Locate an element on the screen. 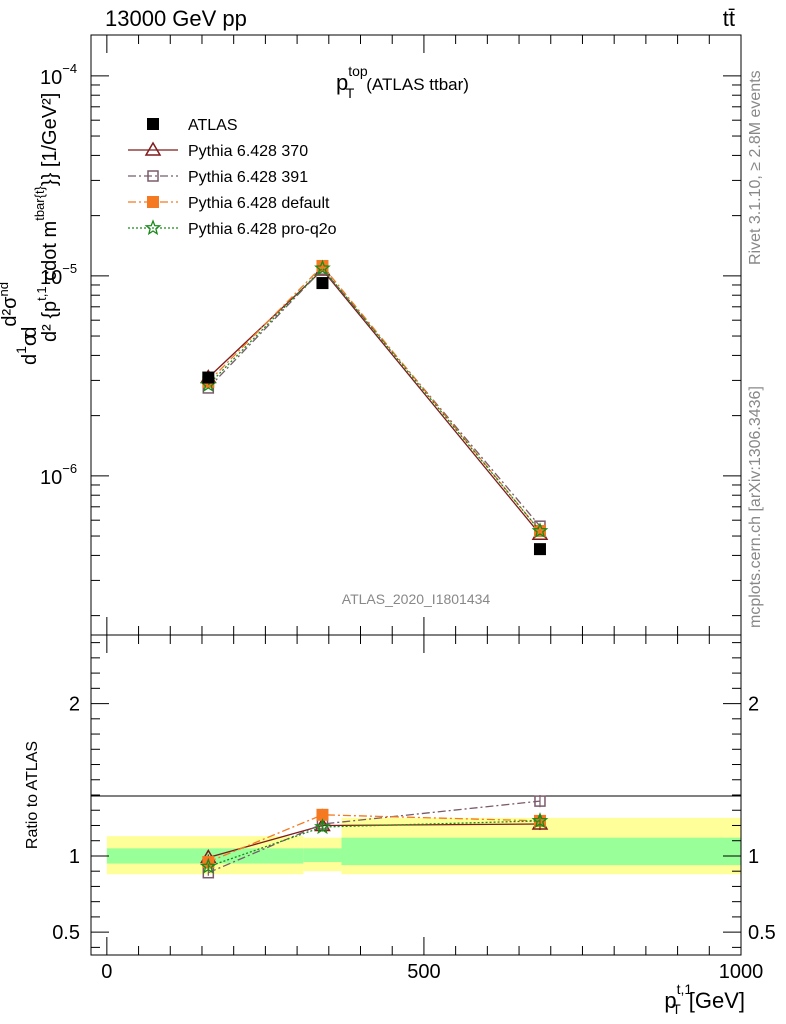 The width and height of the screenshot is (786, 1024). legend-label: Pythia 6.428 pro-q2o is located at coordinates (262, 229).